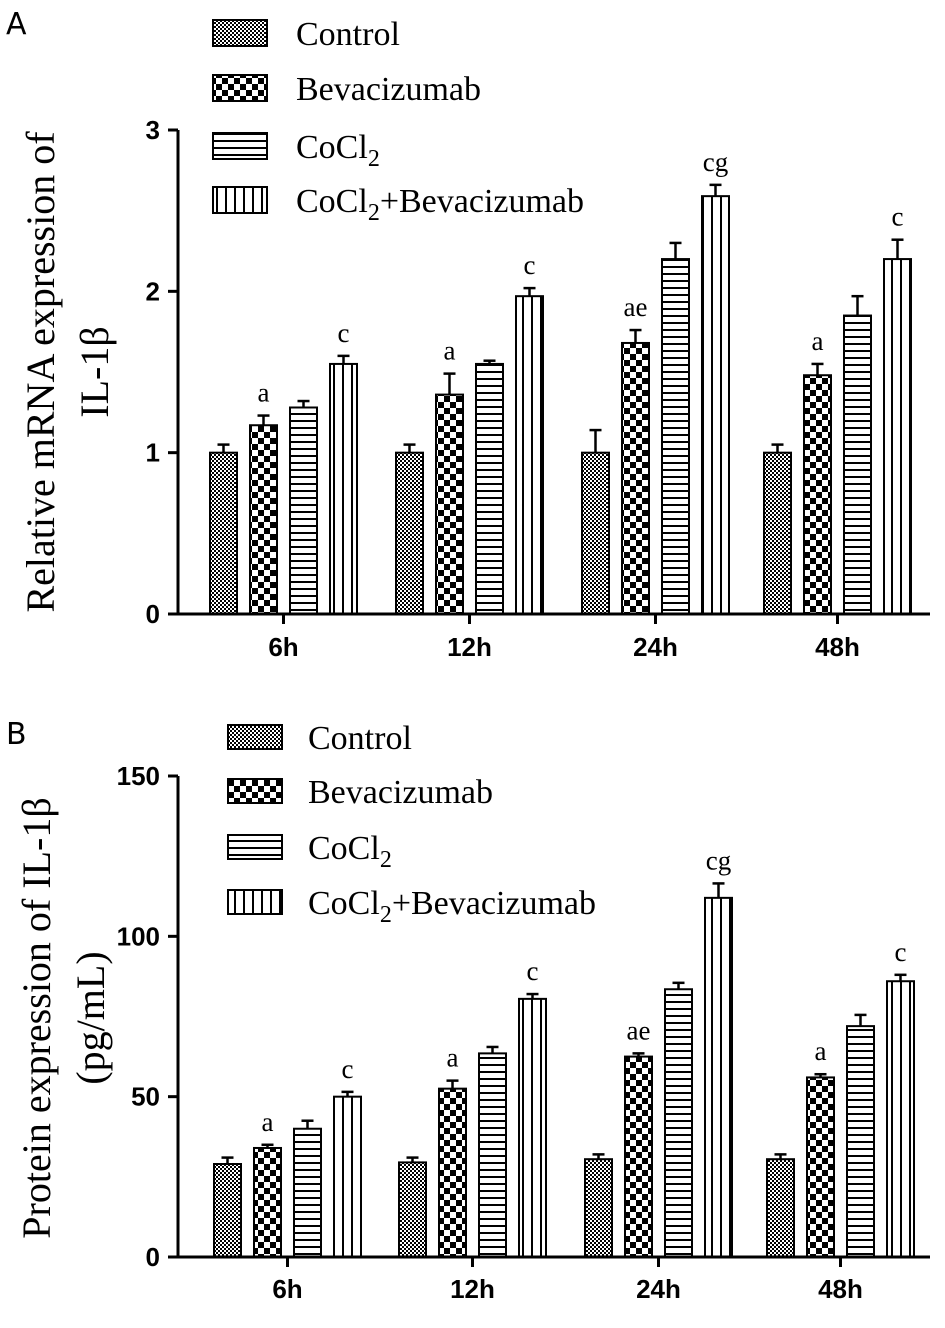 The image size is (945, 1328). What do you see at coordinates (40, 372) in the screenshot?
I see `y-axis-label-line-1: Relative mRNA expression of` at bounding box center [40, 372].